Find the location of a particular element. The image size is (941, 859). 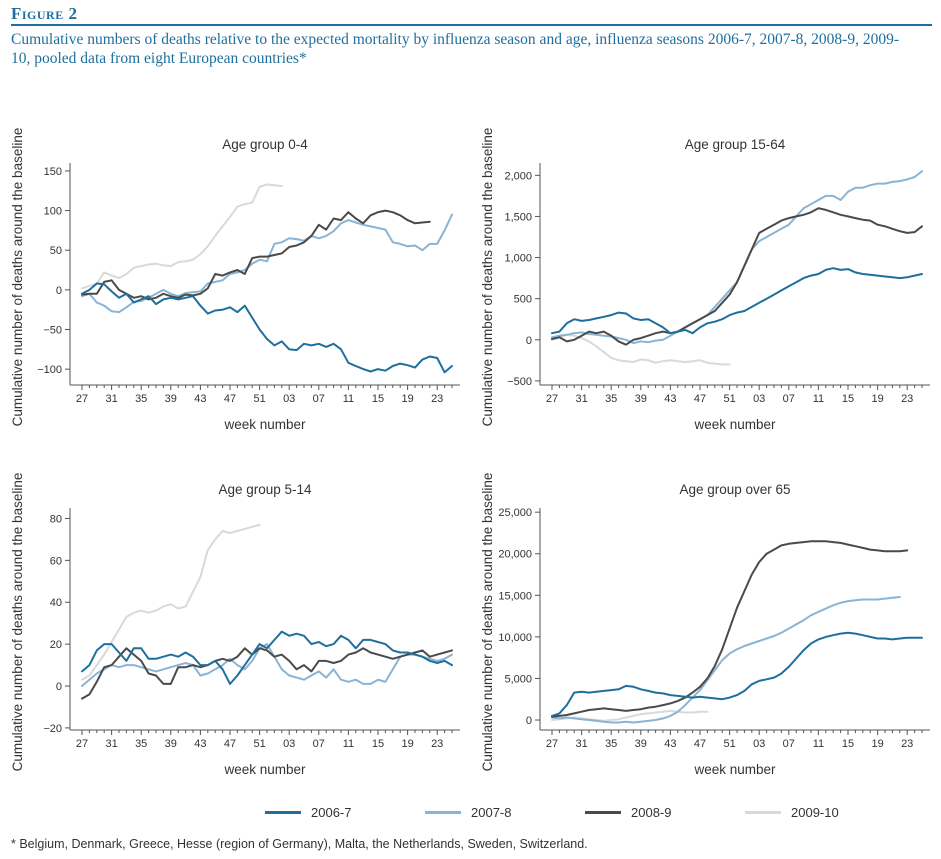

legend-label-2006-7: 2006-7 is located at coordinates (331, 812).